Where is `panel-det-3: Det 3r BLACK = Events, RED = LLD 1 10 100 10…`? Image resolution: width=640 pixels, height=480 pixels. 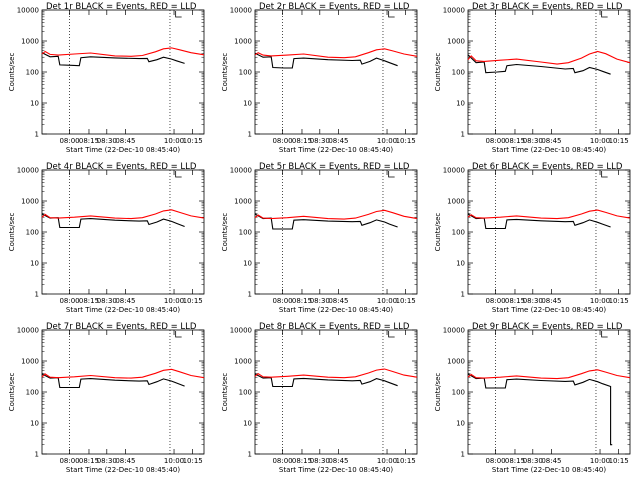
panel-det-3: Det 3r BLACK = Events, RED = LLD 1 10 100 10… is located at coordinates (532, 78).